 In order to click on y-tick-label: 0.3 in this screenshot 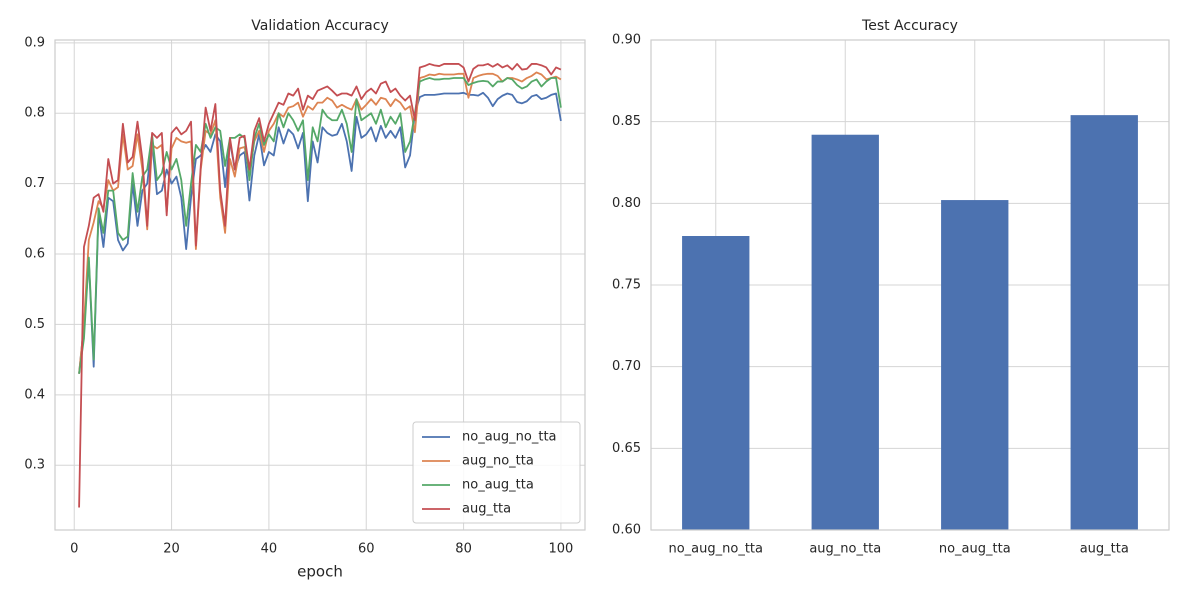, I will do `click(34, 465)`.